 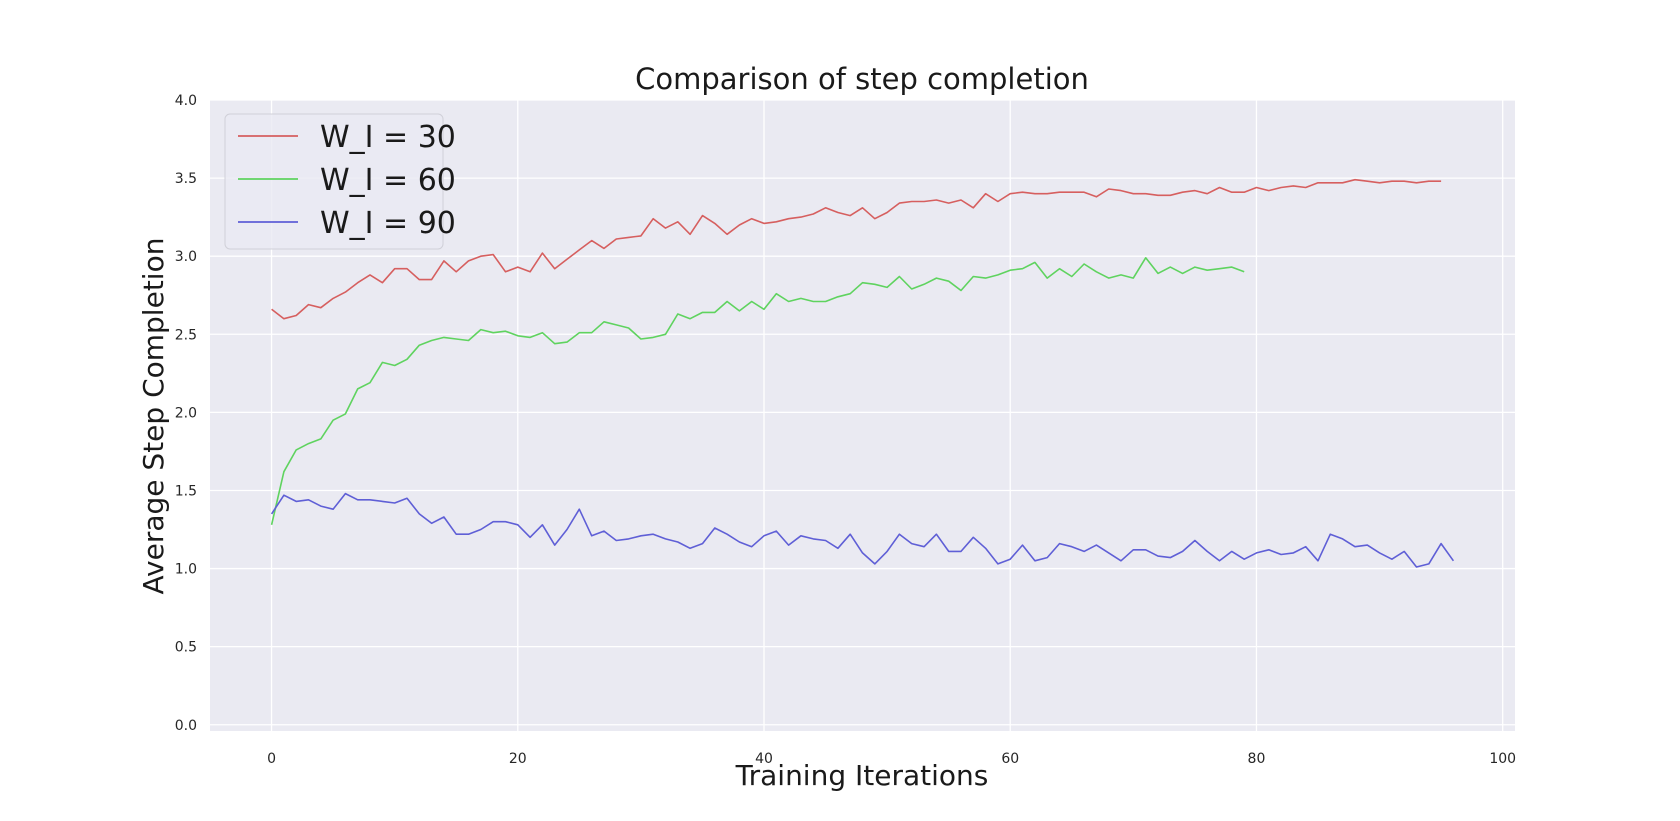 I want to click on x-tick-label: 60, so click(x=1010, y=759).